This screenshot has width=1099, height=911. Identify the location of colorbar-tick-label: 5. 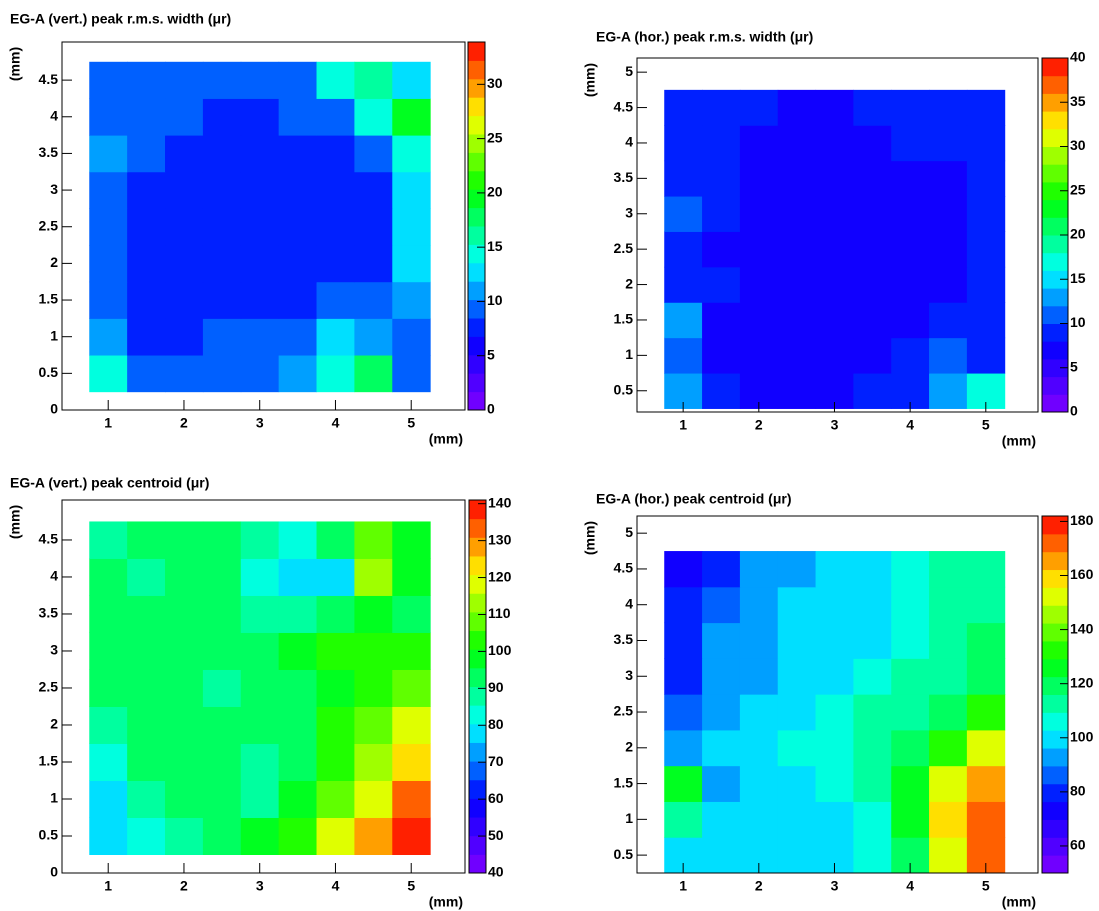
(491, 354).